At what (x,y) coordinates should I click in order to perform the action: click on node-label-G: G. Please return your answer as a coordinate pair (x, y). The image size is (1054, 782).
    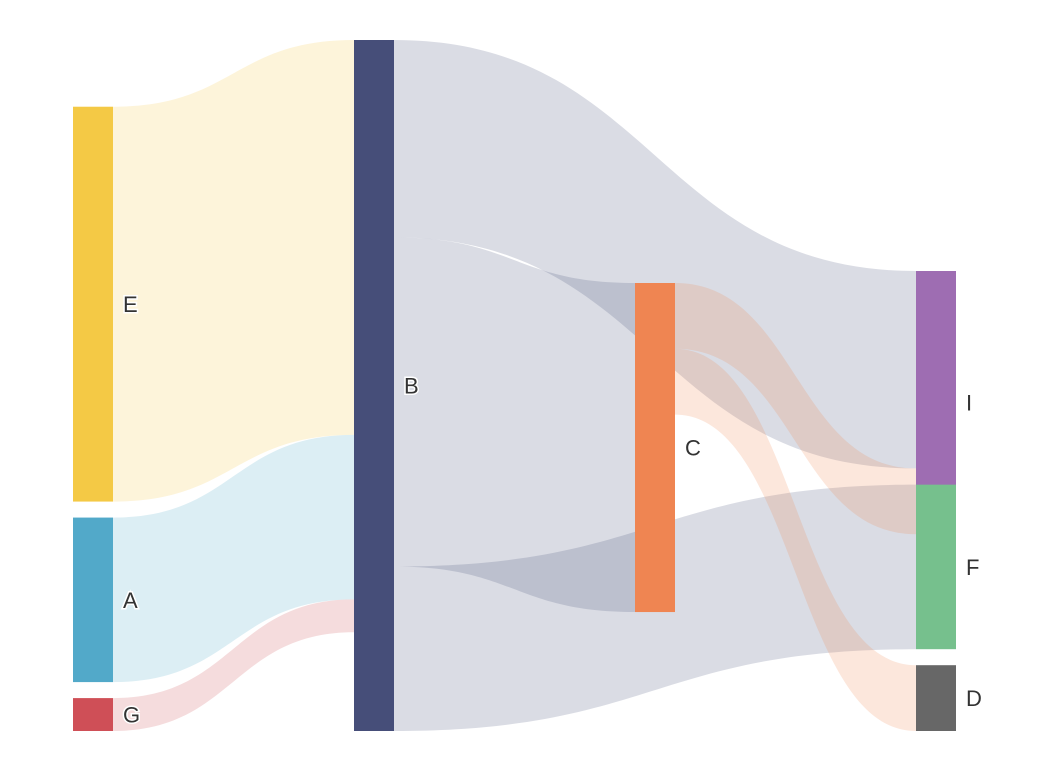
    Looking at the image, I should click on (131, 715).